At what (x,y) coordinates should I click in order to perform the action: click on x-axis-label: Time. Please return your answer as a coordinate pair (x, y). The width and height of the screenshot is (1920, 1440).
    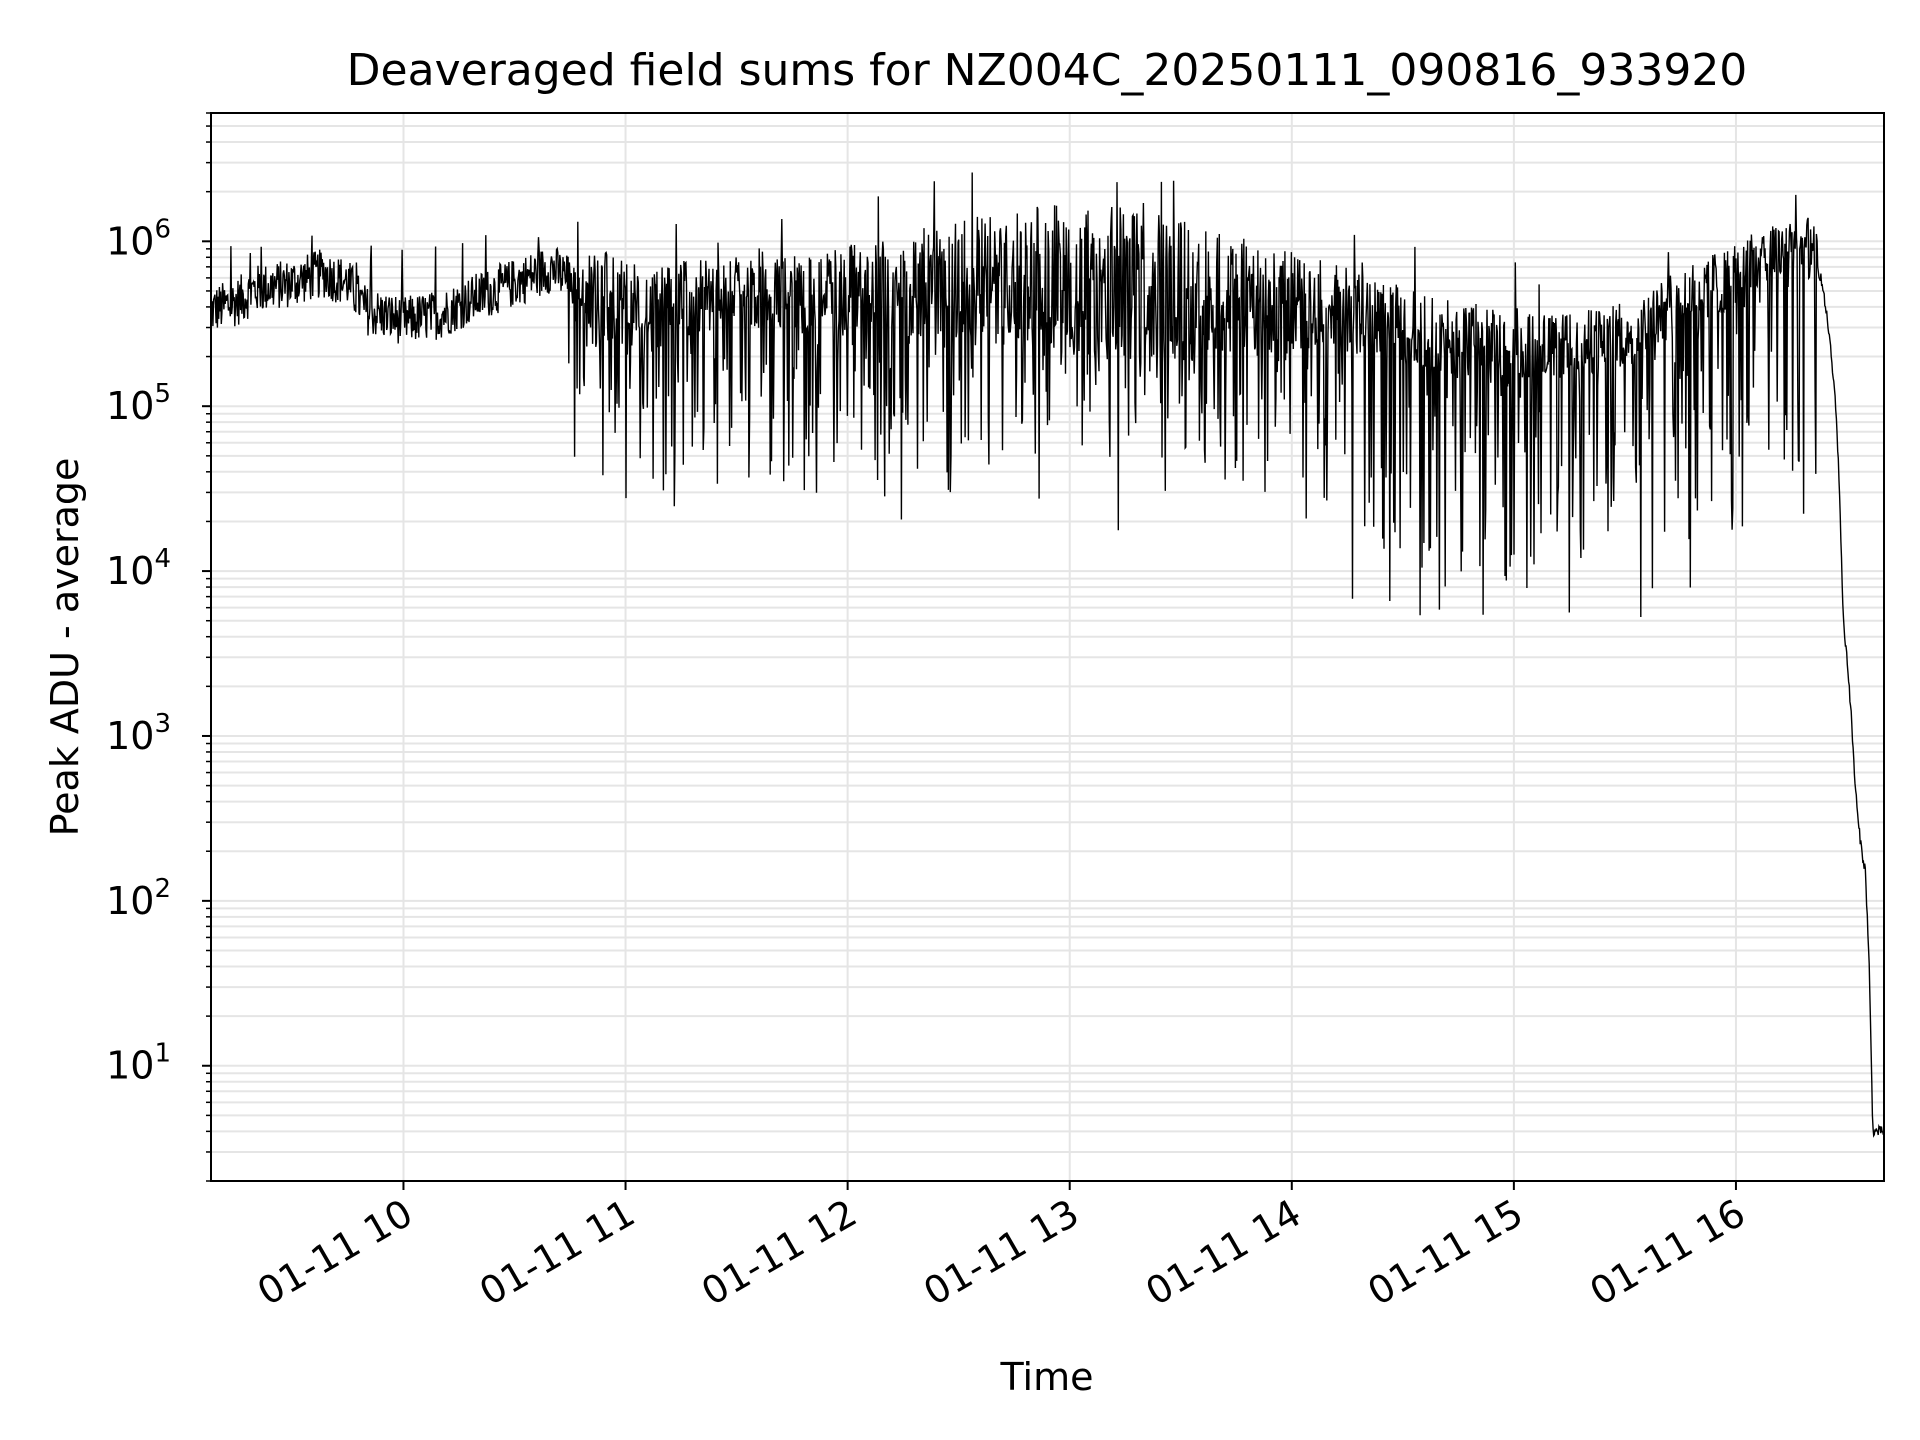
    Looking at the image, I should click on (1047, 1377).